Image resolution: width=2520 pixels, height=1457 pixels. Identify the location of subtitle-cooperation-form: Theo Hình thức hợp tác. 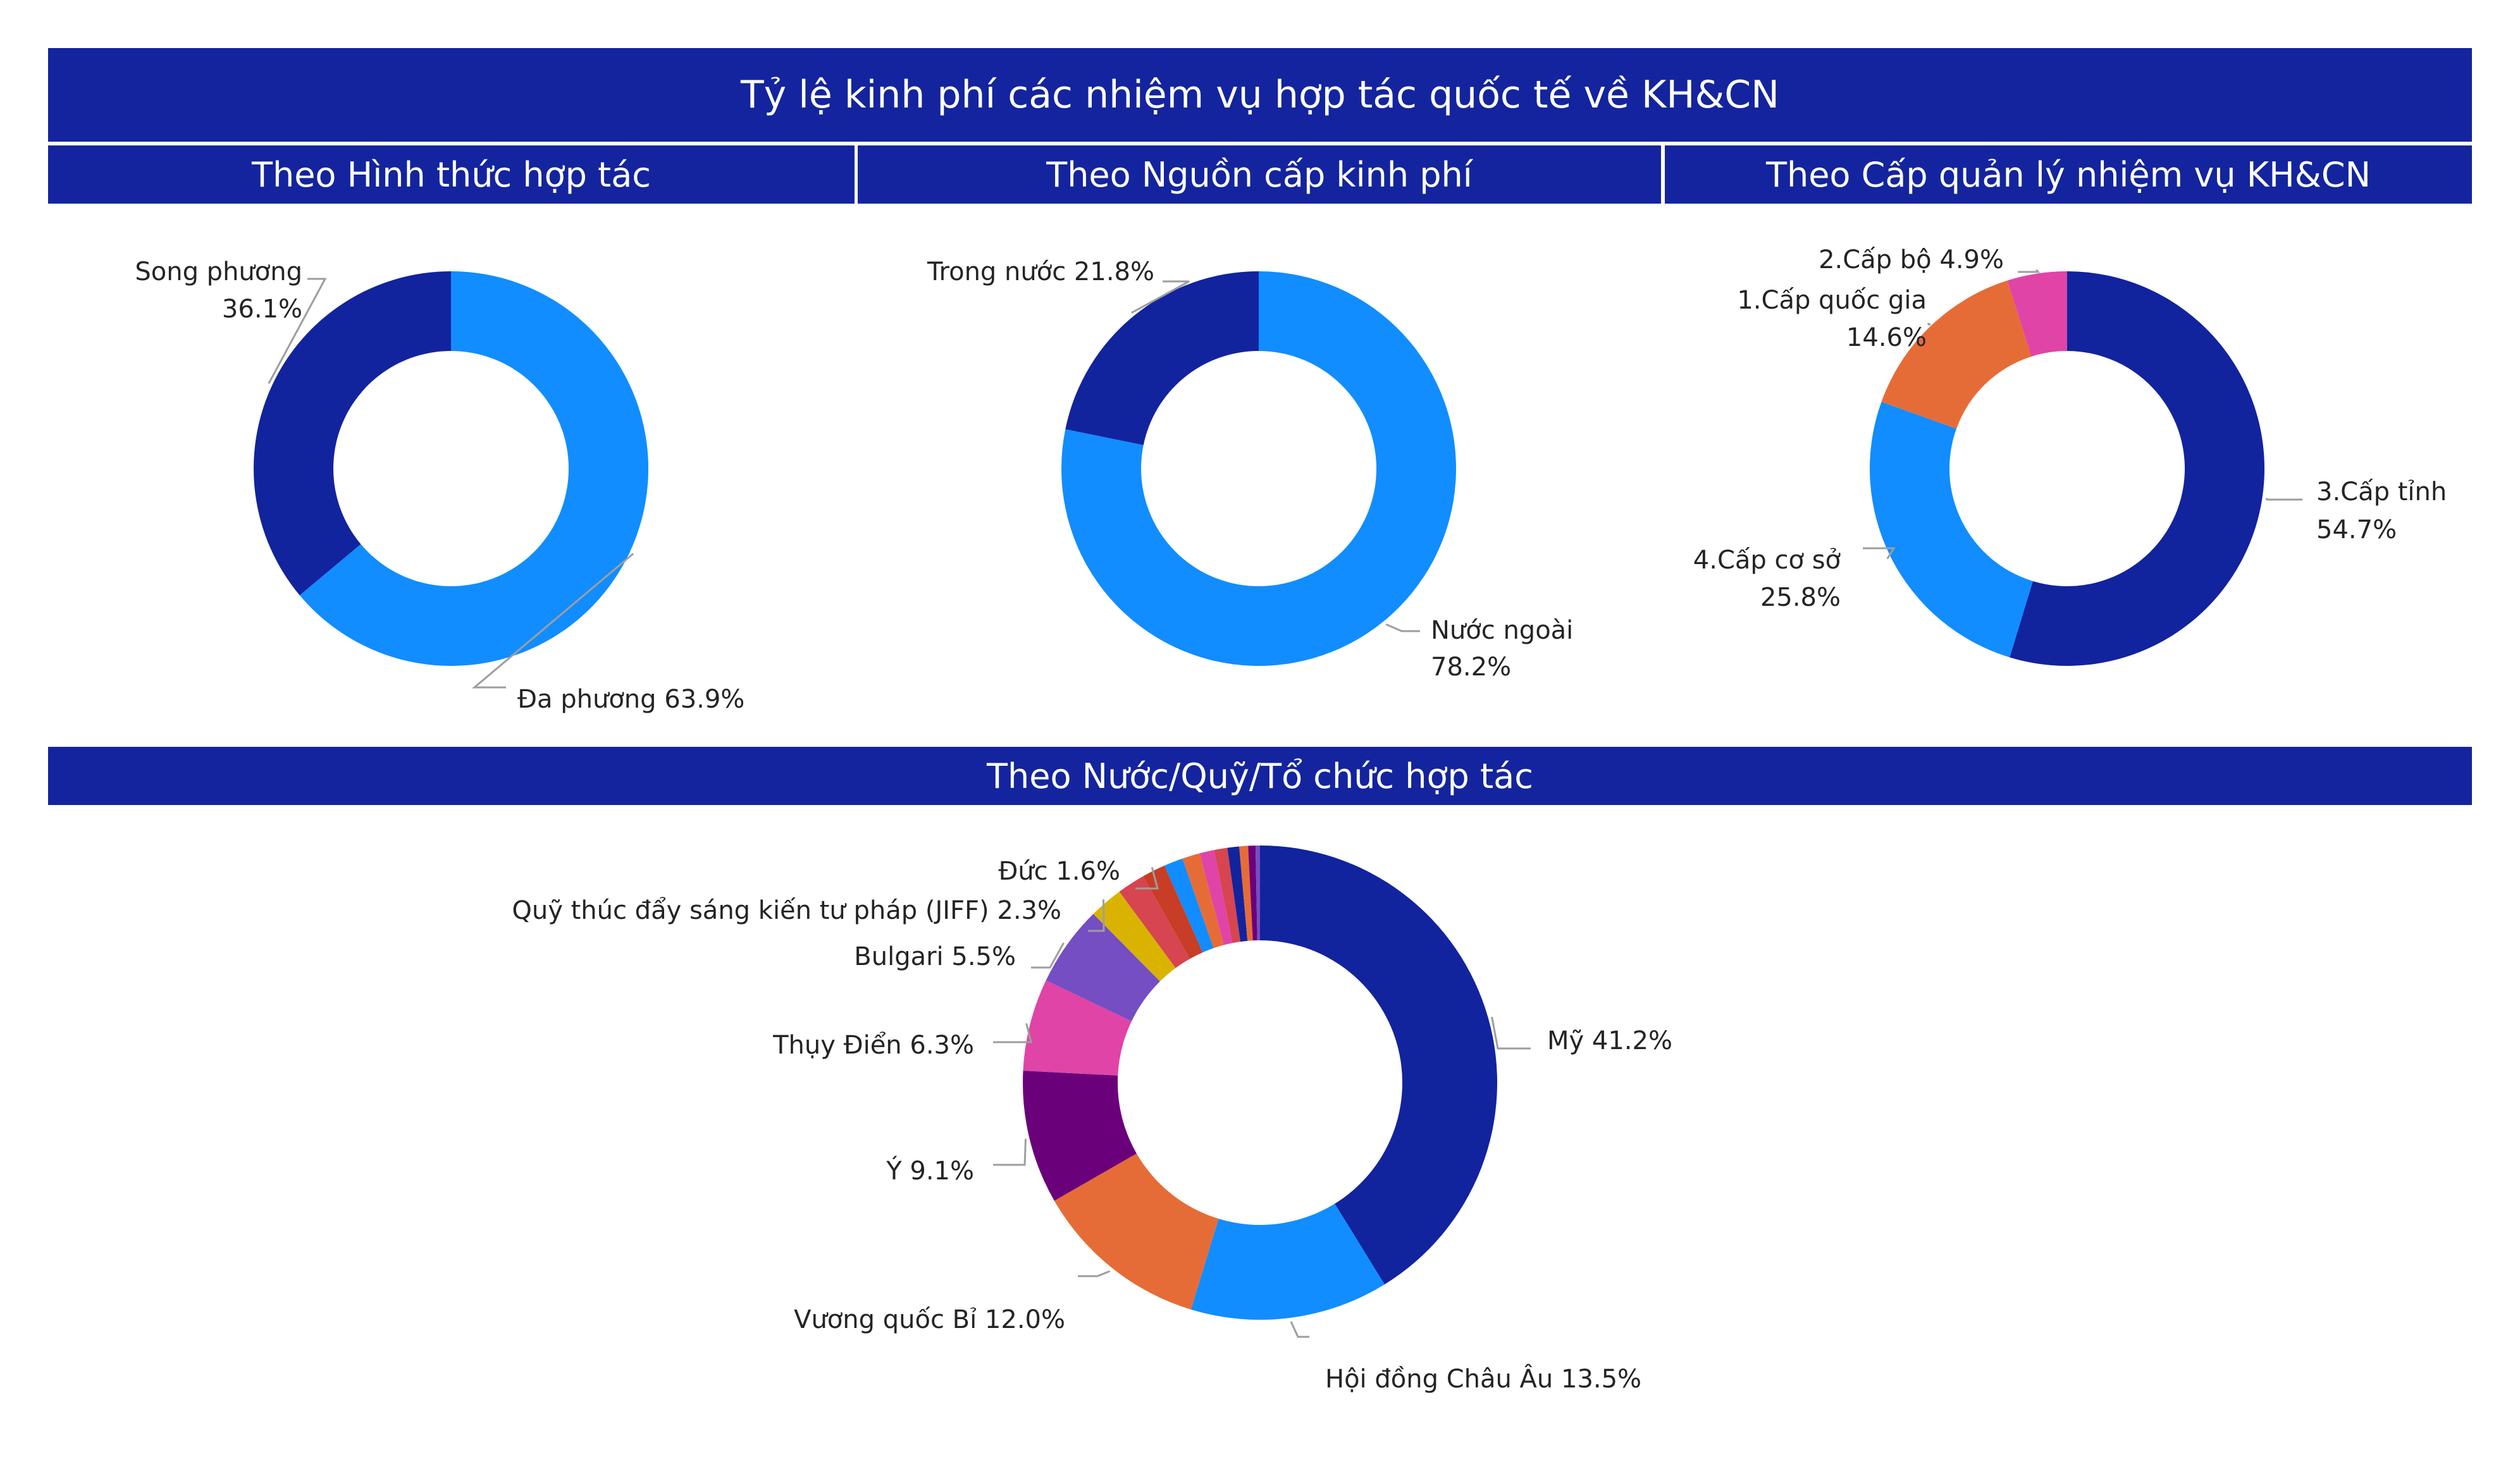
(451, 174).